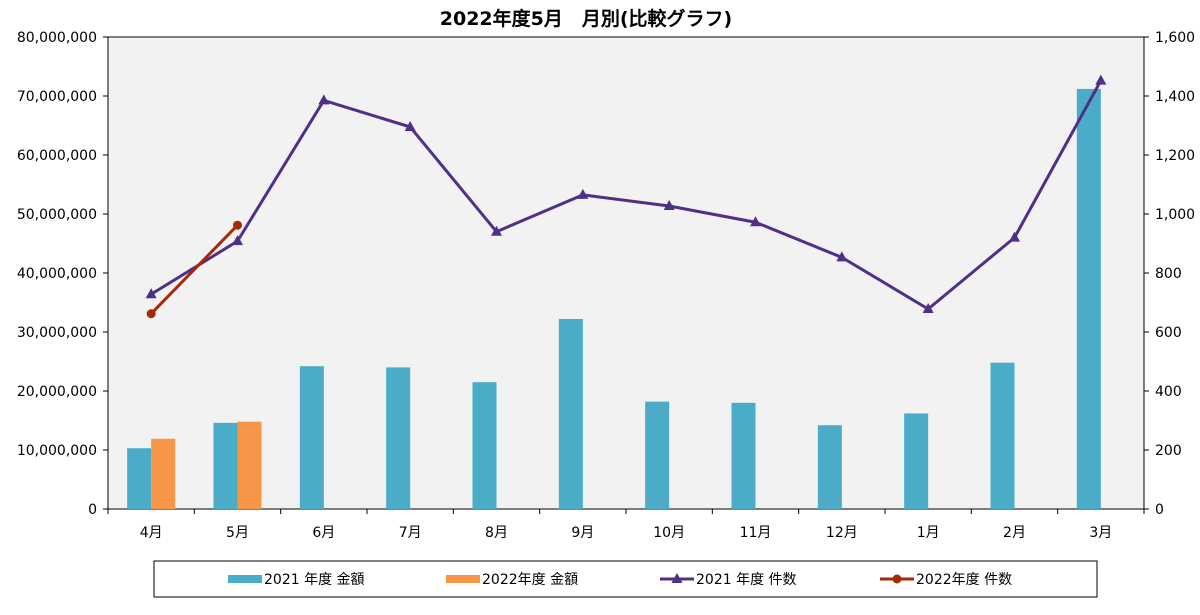  I want to click on right-tick-label: 1,200, so click(1175, 156).